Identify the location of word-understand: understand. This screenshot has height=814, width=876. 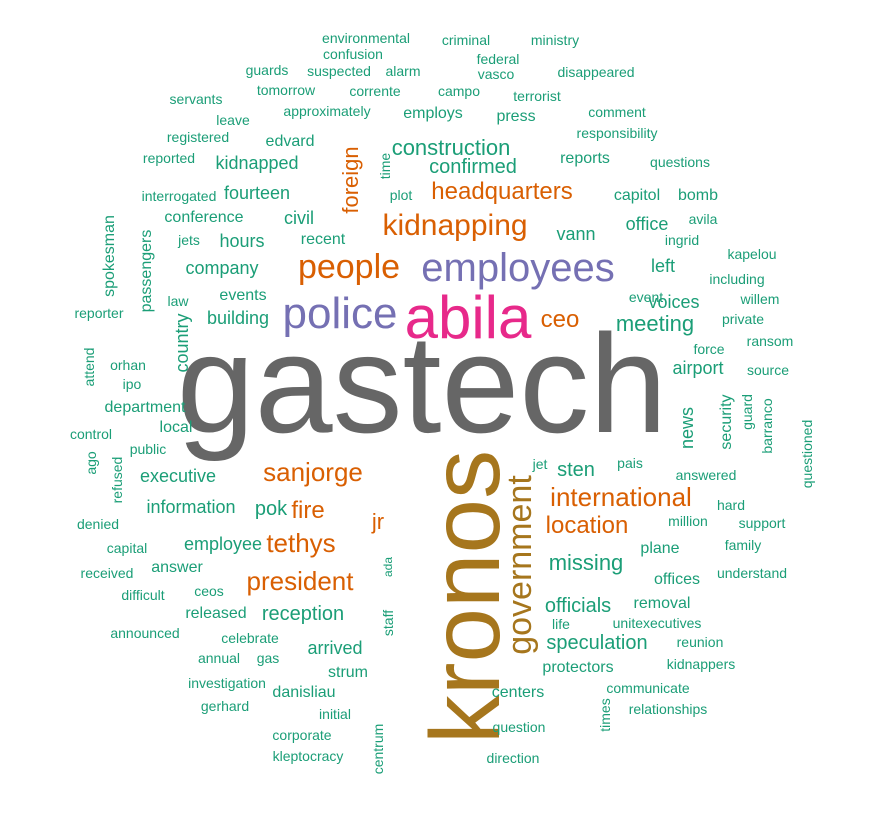
(752, 573).